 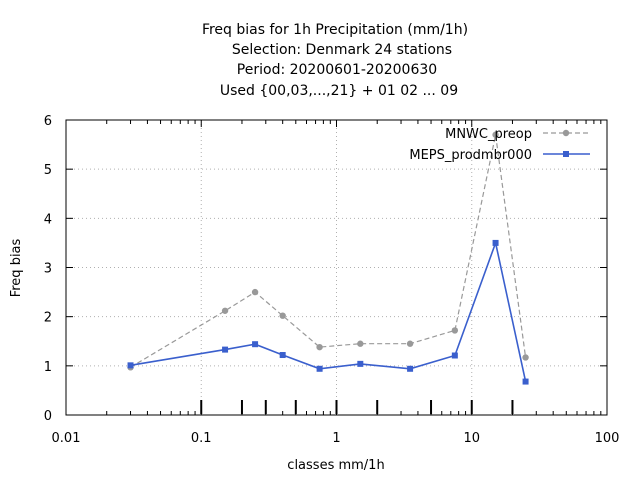 What do you see at coordinates (48, 219) in the screenshot?
I see `y-tick-label: 4` at bounding box center [48, 219].